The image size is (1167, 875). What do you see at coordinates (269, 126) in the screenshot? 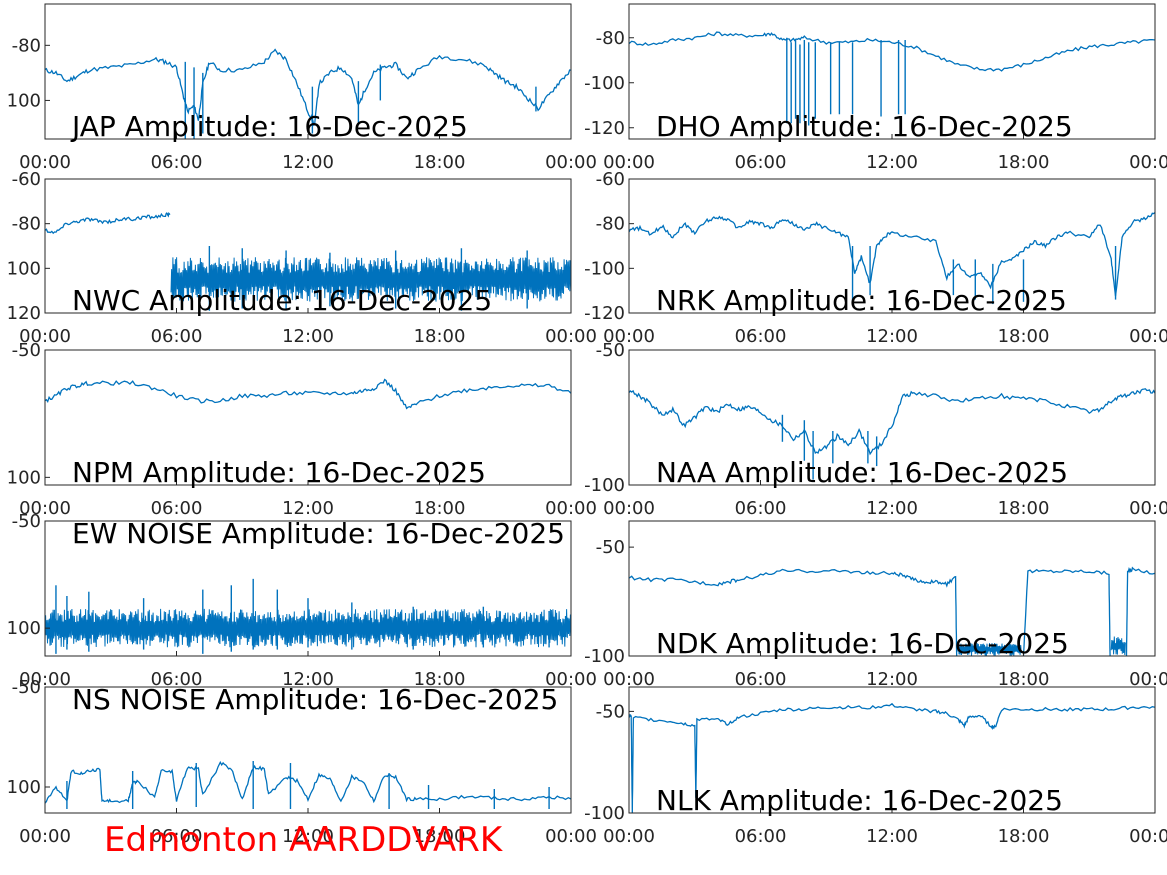
I see `panel-title: JAP Amplitude: 16-Dec-2025` at bounding box center [269, 126].